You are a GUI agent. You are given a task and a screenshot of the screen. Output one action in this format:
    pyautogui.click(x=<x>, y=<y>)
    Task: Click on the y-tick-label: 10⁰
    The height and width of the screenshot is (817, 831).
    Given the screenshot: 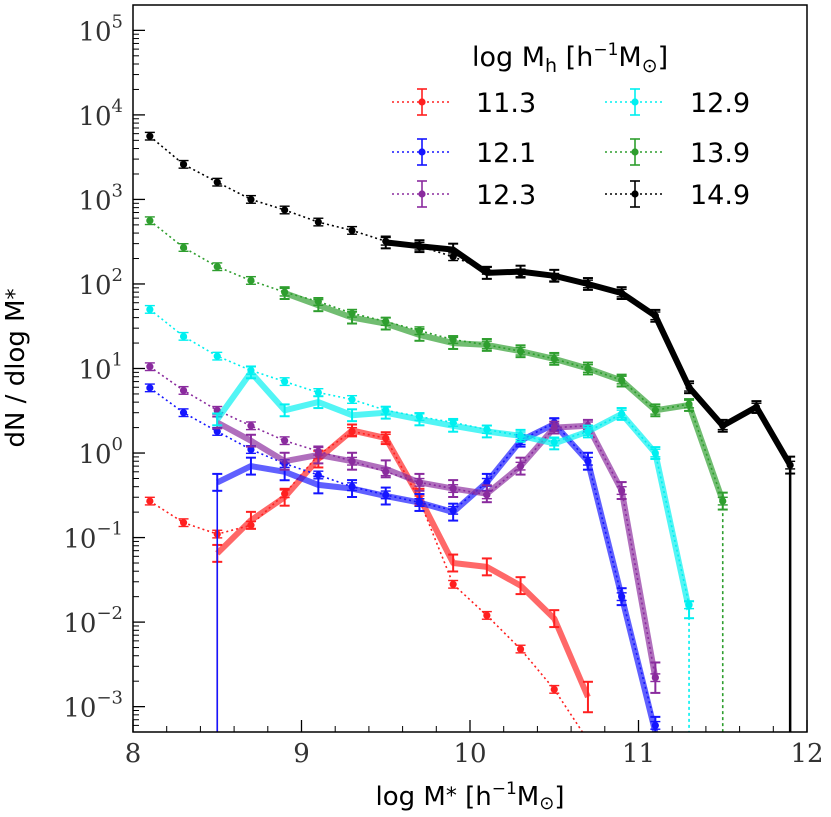 What is the action you would take?
    pyautogui.click(x=100, y=452)
    